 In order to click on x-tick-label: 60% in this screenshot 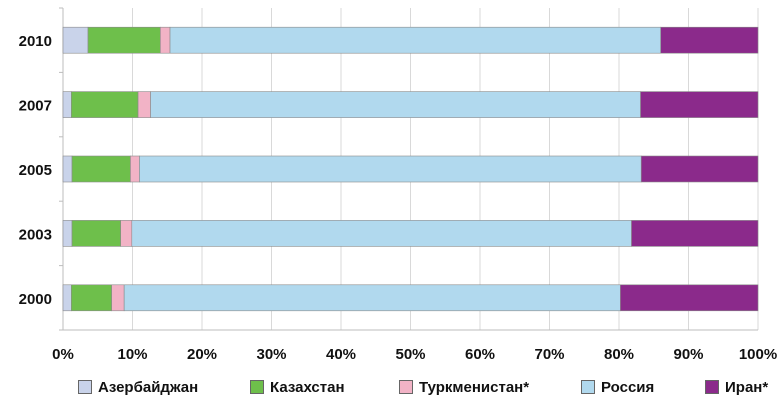, I will do `click(480, 354)`.